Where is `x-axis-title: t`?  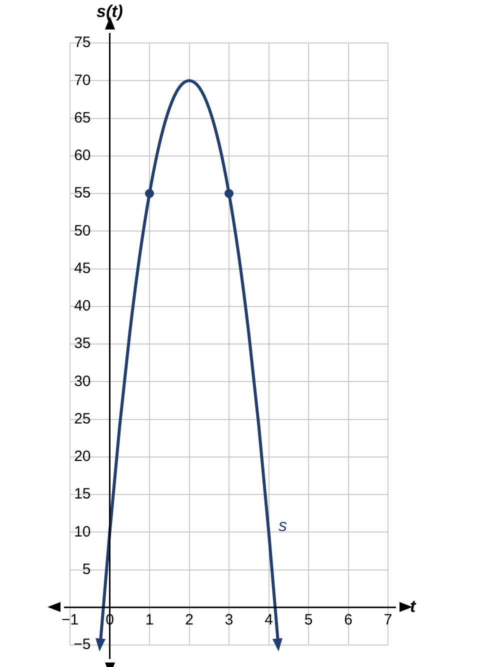 x-axis-title: t is located at coordinates (413, 606).